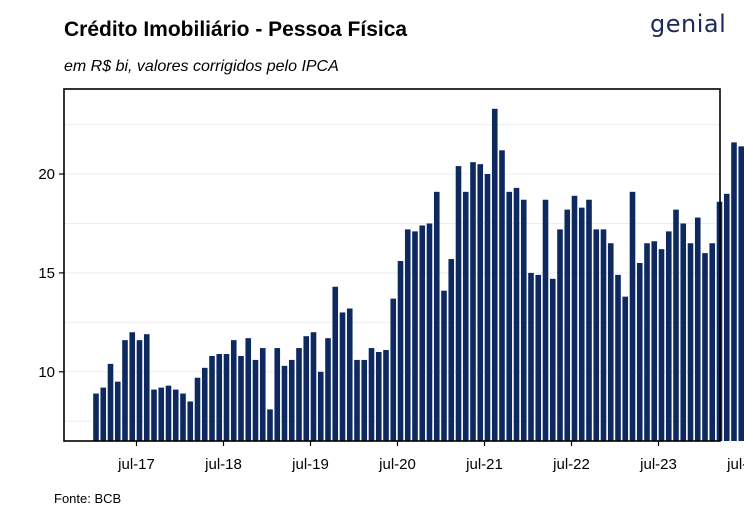  What do you see at coordinates (223, 464) in the screenshot?
I see `x-tick-label: jul-18` at bounding box center [223, 464].